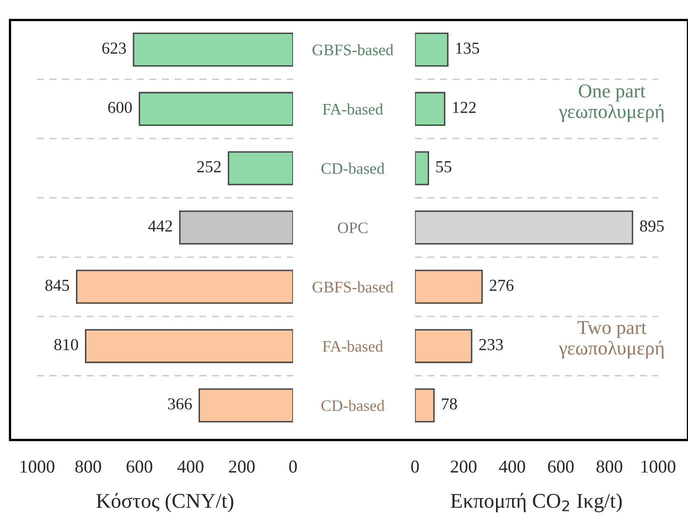 The image size is (688, 517). Describe the element at coordinates (165, 502) in the screenshot. I see `x-axis-title: Κόστος (CNY/t)` at that location.